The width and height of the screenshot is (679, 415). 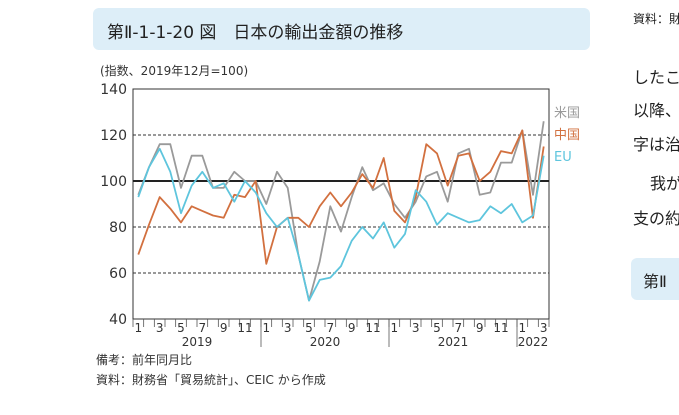 I want to click on note-remark: 備考：前年同月比, so click(x=144, y=360).